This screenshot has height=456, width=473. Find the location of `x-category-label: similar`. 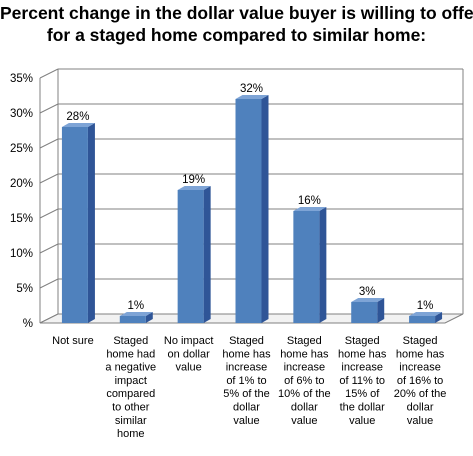

x-category-label: similar is located at coordinates (131, 421).